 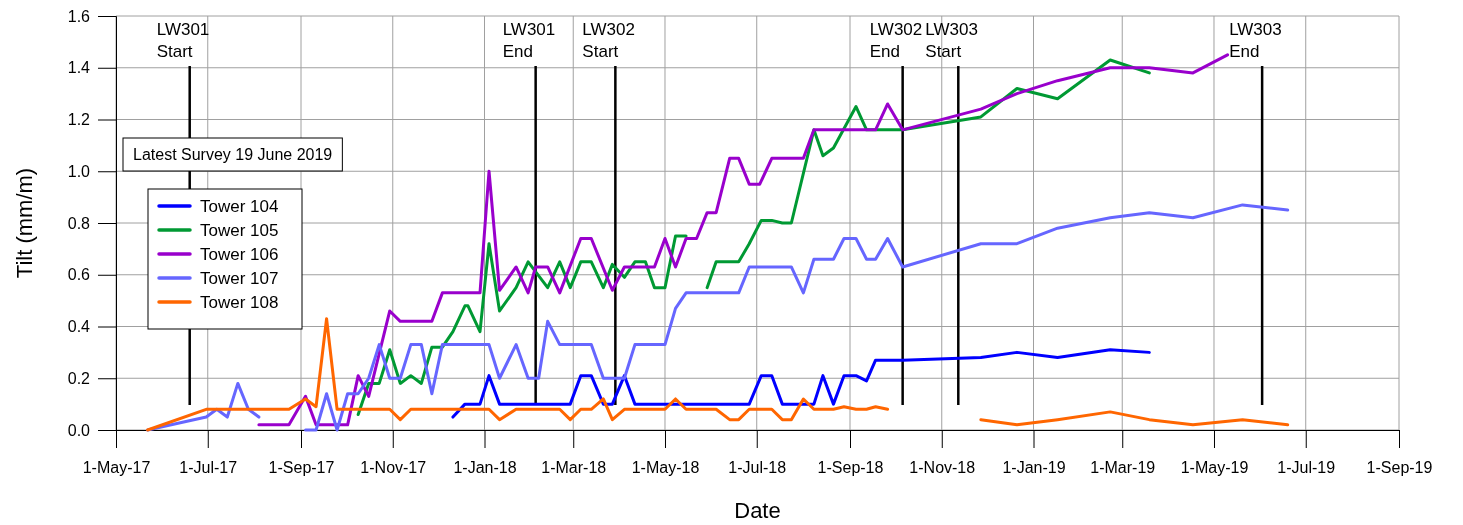 What do you see at coordinates (24, 223) in the screenshot?
I see `y-axis-title: Tilt (mm/m)` at bounding box center [24, 223].